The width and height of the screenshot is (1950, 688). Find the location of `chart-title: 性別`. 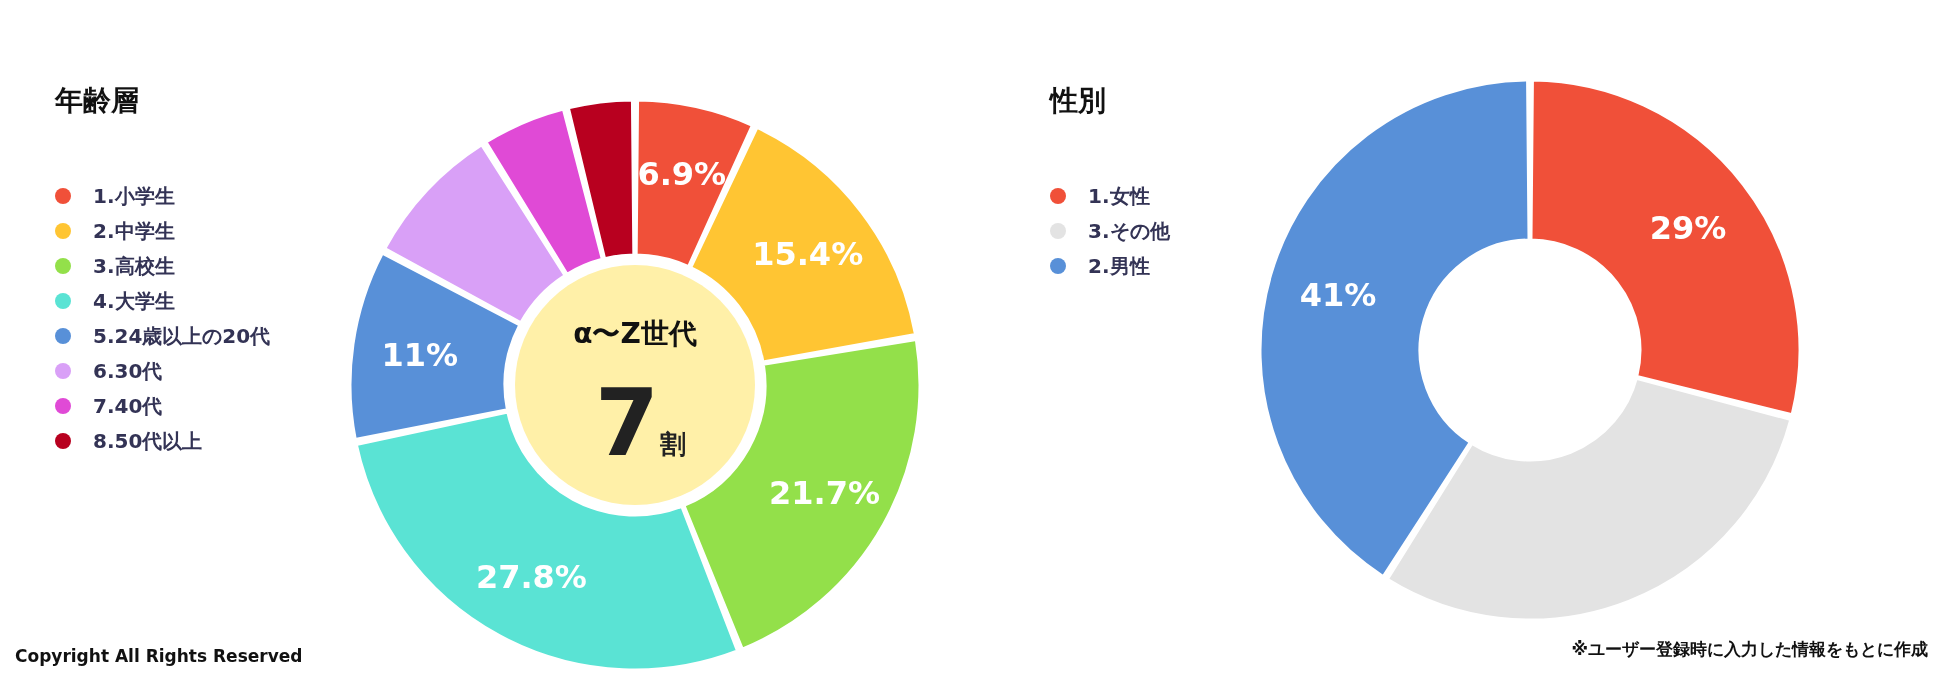

chart-title: 性別 is located at coordinates (1077, 100).